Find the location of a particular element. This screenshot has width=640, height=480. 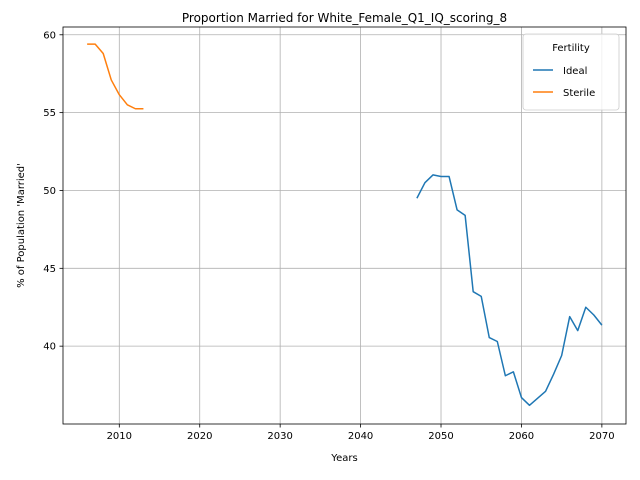

x-tick-label: 2070 is located at coordinates (601, 436).